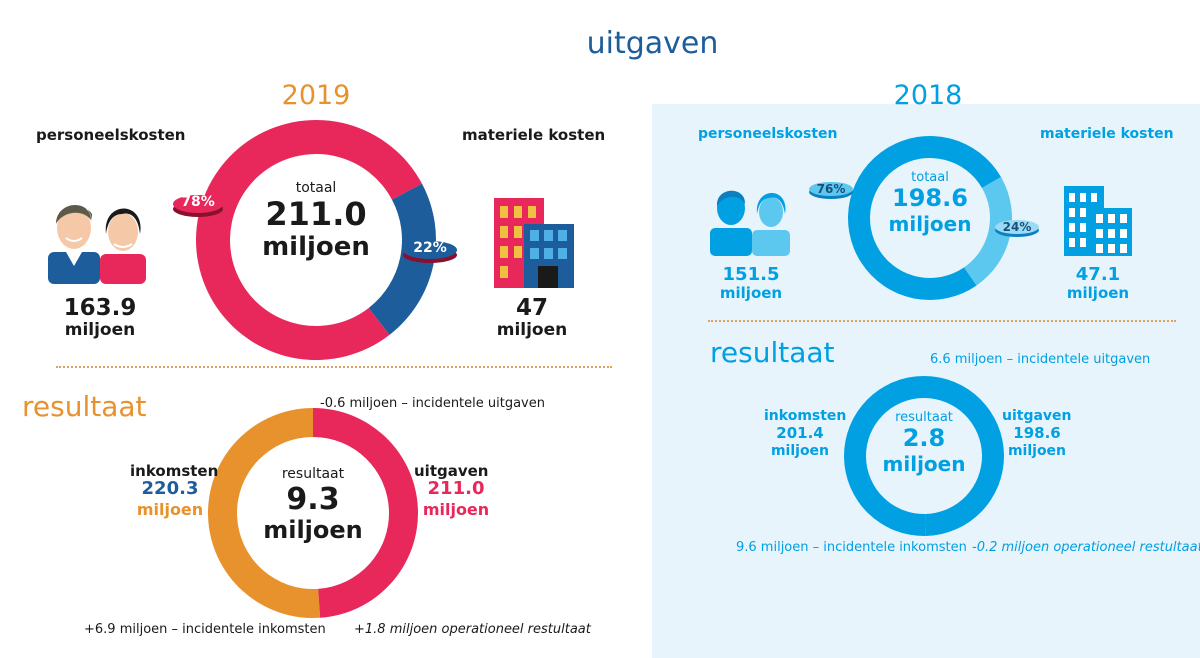  Describe the element at coordinates (313, 499) in the screenshot. I see `result-amount-2019: 9.3` at that location.